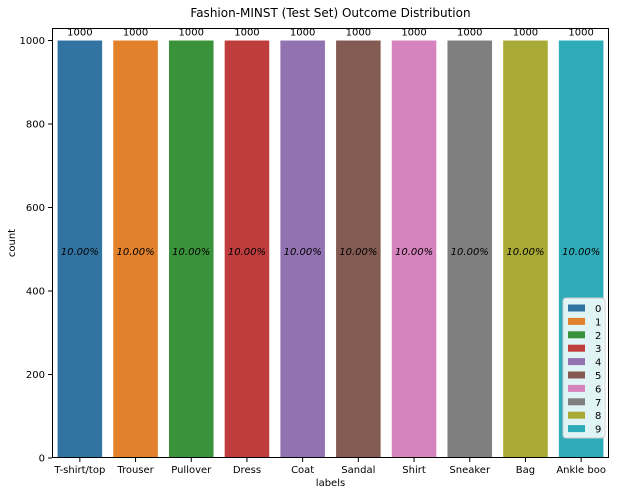 The width and height of the screenshot is (618, 496). Describe the element at coordinates (469, 33) in the screenshot. I see `bar-value-label-7: 1000` at that location.